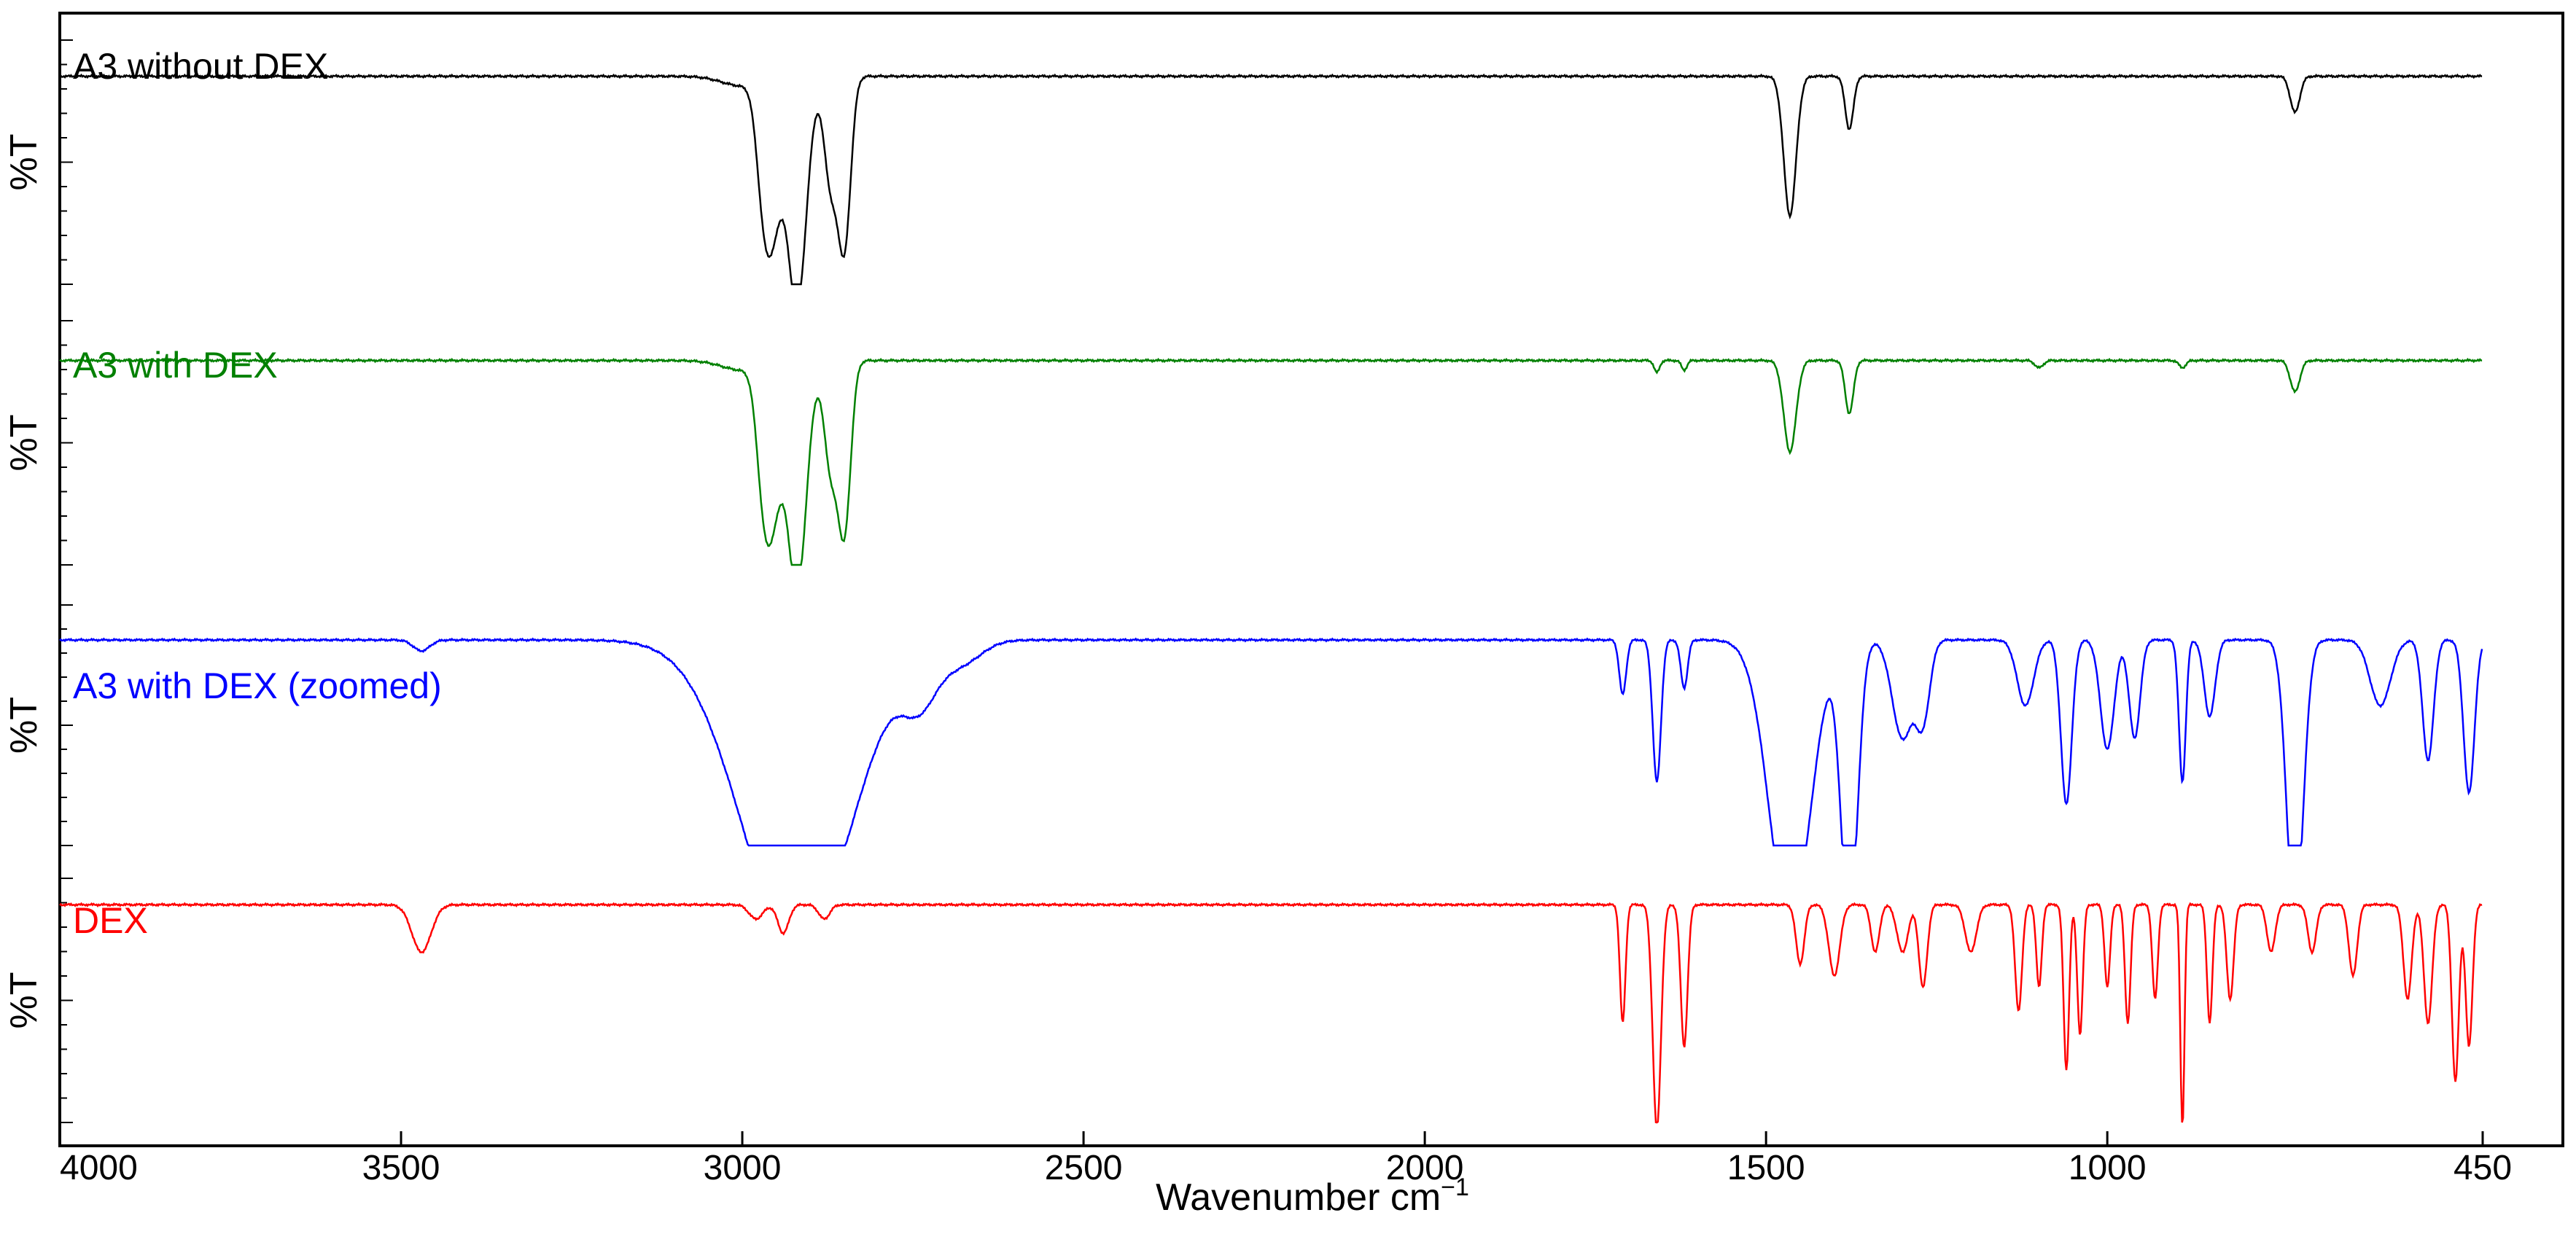 The height and width of the screenshot is (1234, 2576). What do you see at coordinates (2108, 1168) in the screenshot?
I see `x-tick-label: 1000` at bounding box center [2108, 1168].